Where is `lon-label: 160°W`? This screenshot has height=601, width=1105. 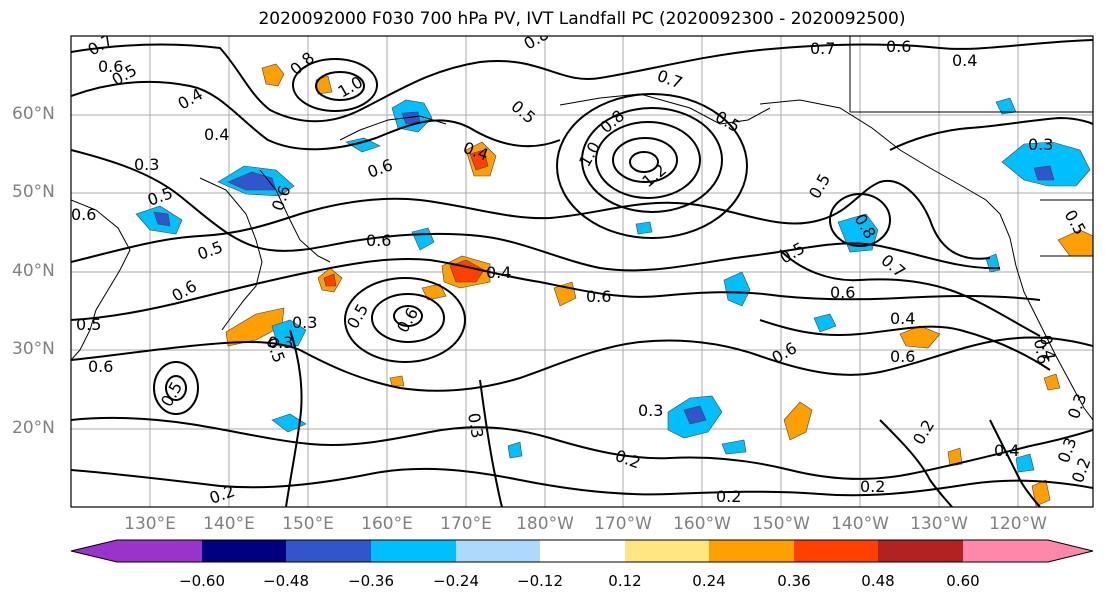 lon-label: 160°W is located at coordinates (702, 524).